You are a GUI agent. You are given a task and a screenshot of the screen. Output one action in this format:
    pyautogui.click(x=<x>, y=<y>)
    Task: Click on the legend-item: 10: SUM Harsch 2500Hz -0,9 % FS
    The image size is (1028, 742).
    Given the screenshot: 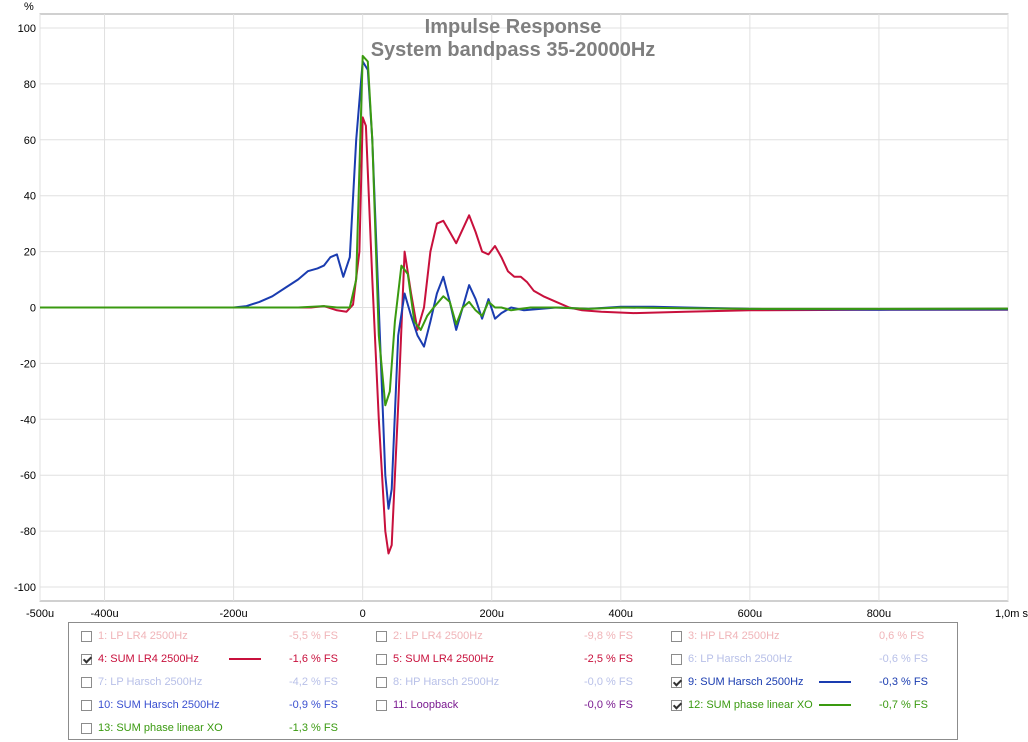 What is the action you would take?
    pyautogui.click(x=221, y=705)
    